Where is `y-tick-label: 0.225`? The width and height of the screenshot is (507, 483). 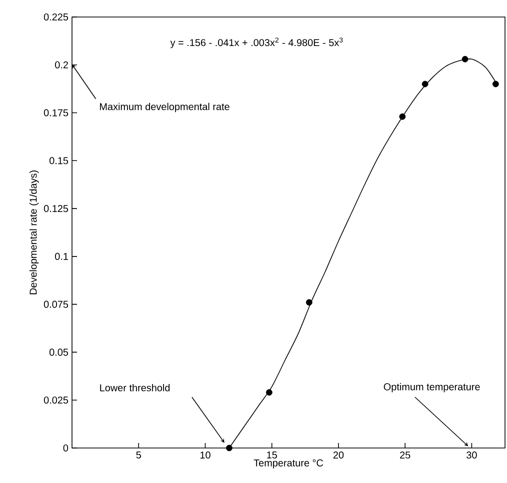 y-tick-label: 0.225 is located at coordinates (56, 17).